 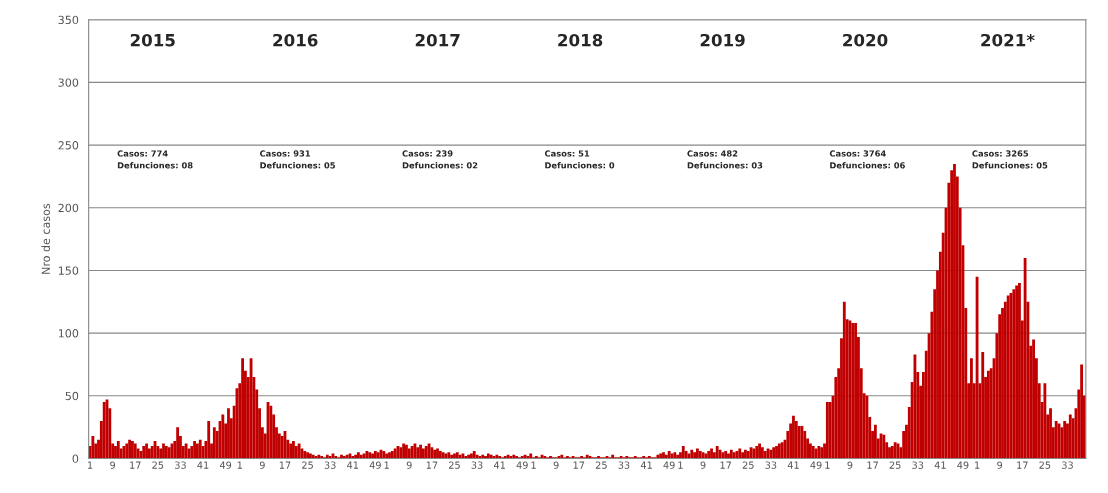 I want to click on y-tick-label: 150, so click(x=68, y=270).